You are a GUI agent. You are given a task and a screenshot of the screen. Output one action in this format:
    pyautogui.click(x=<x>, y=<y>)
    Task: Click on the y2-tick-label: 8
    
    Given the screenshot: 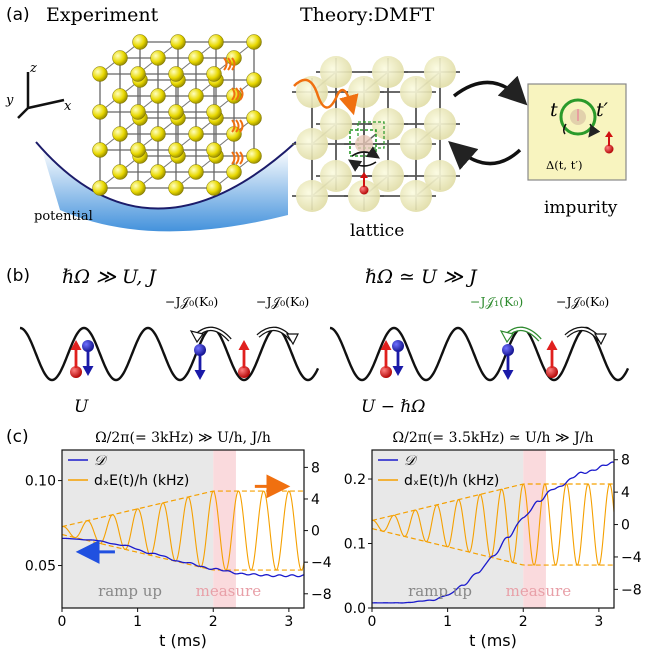 What is the action you would take?
    pyautogui.click(x=315, y=468)
    